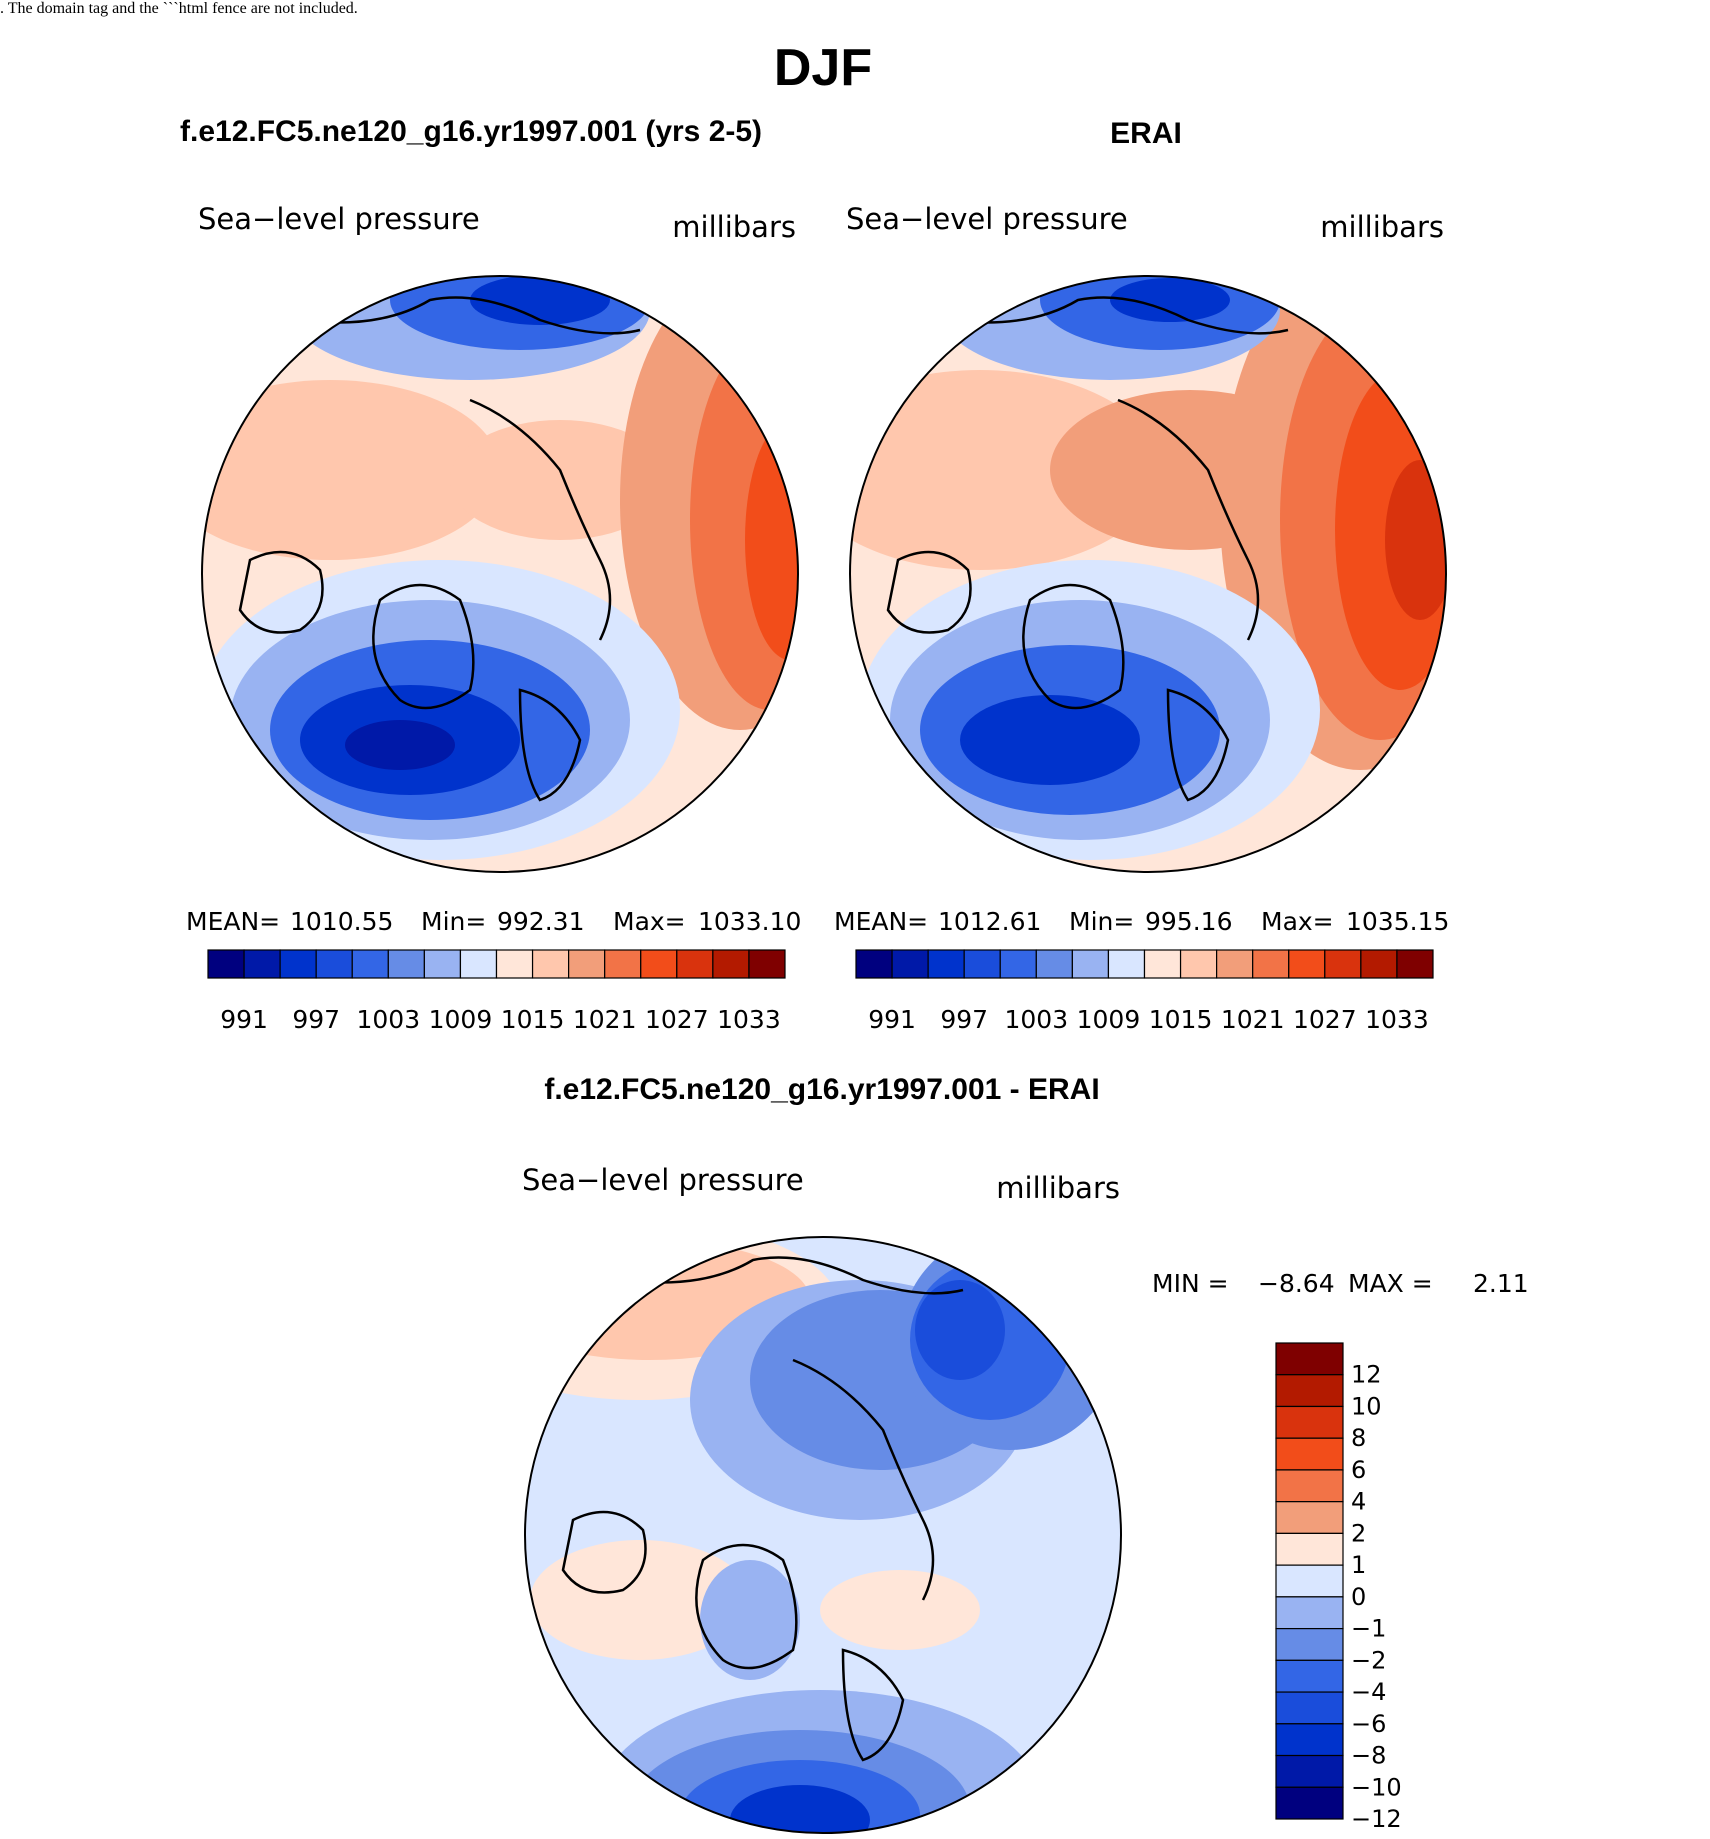 The width and height of the screenshot is (1710, 1839). I want to click on model-colorbar-tick-label: 991, so click(244, 1019).